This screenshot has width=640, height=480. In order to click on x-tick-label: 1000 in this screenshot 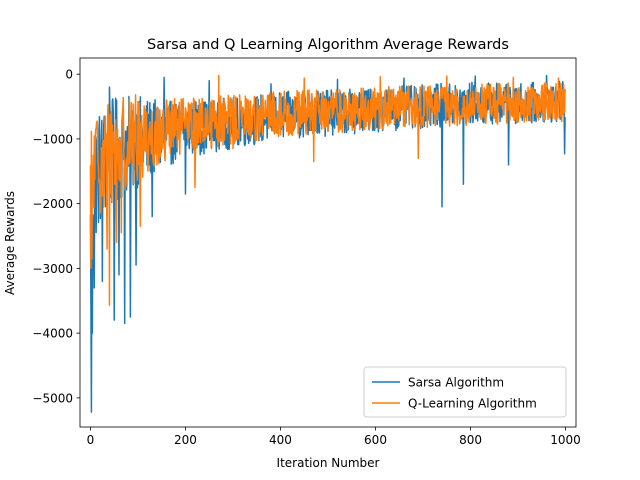, I will do `click(565, 440)`.